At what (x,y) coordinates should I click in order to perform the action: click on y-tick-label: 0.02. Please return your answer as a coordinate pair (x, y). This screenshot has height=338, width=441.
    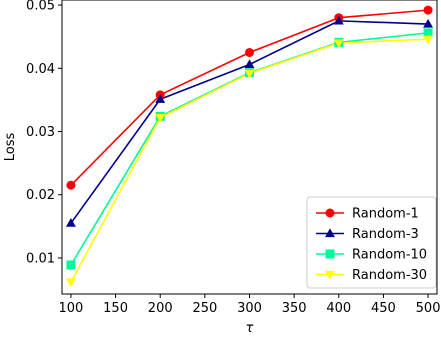
    Looking at the image, I should click on (40, 195).